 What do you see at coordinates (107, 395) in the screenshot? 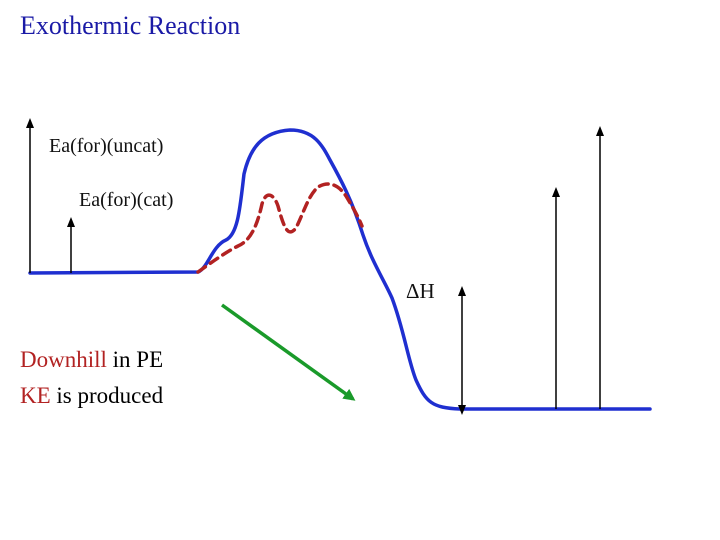
I see `caption-rest-2: is produced` at bounding box center [107, 395].